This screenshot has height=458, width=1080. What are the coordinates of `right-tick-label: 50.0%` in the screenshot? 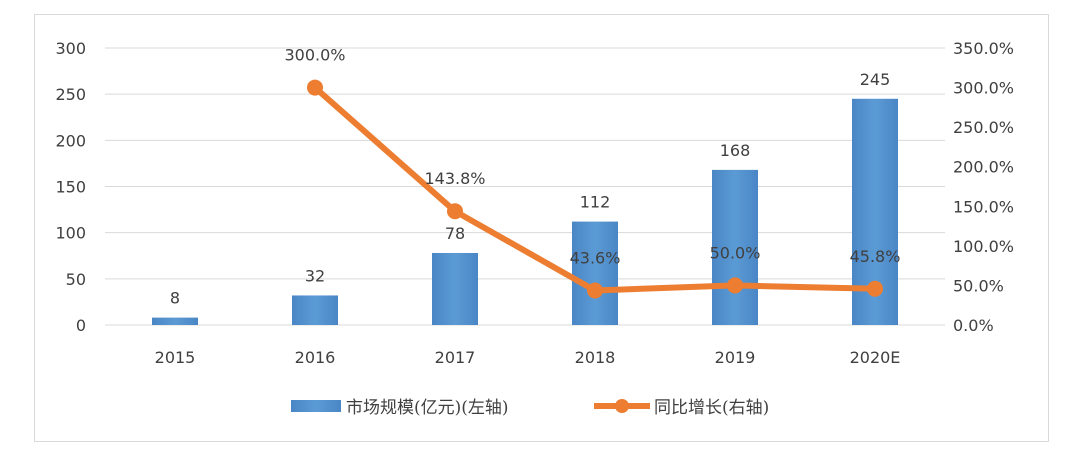 It's located at (978, 285).